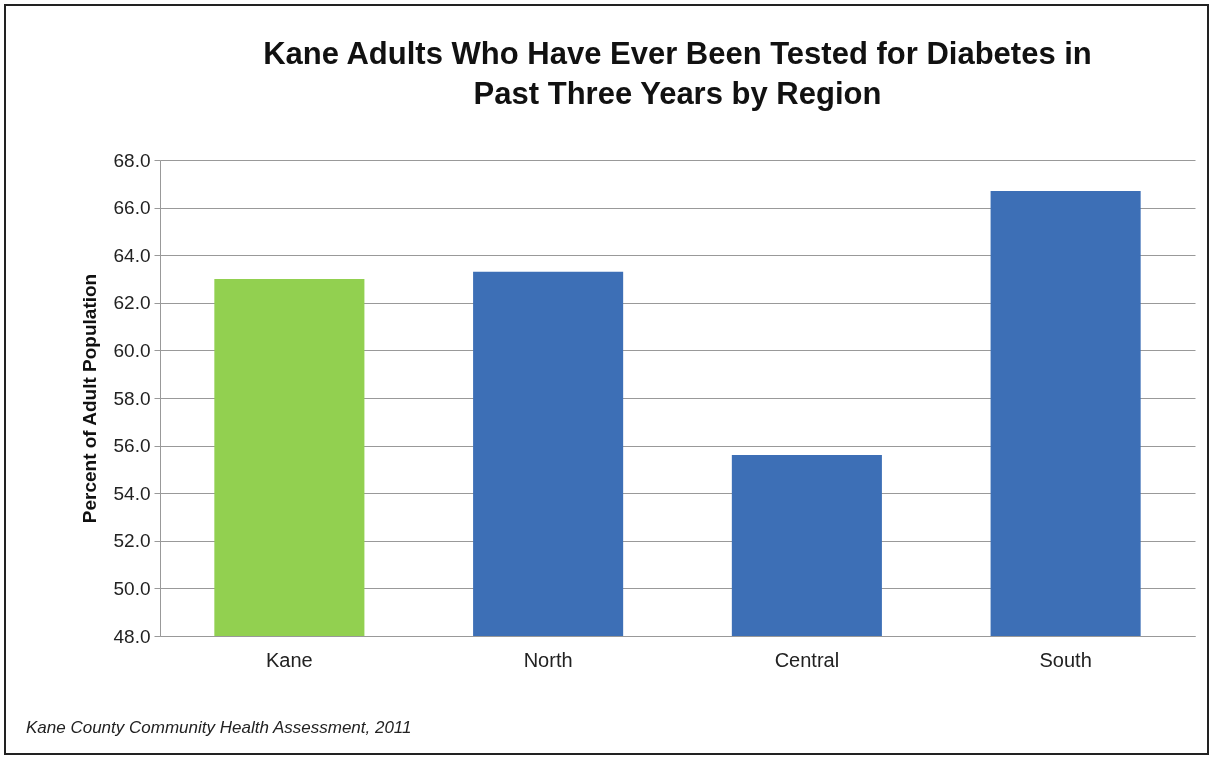  I want to click on y-tick-label: 48.0, so click(132, 636).